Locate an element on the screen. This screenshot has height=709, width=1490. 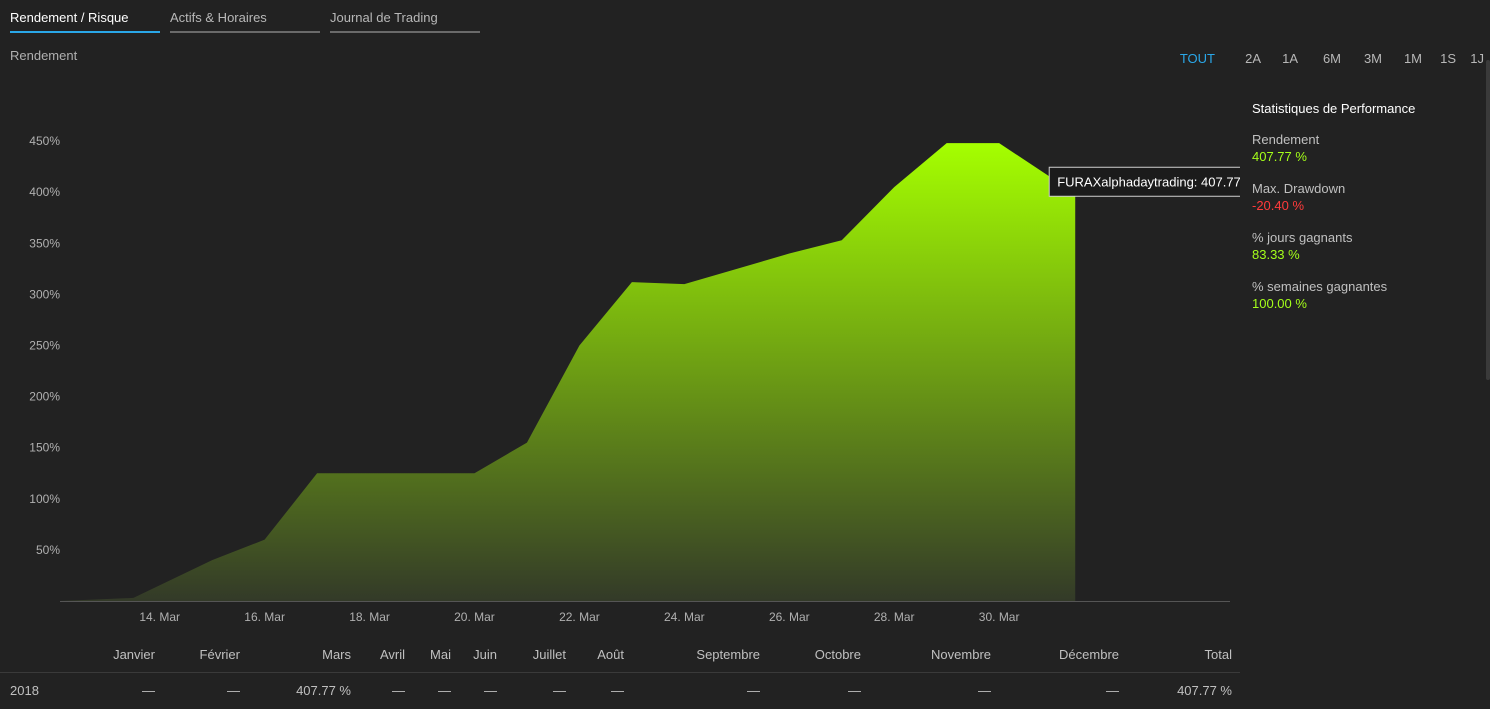
x-tick-label: 16. Mar is located at coordinates (264, 617).